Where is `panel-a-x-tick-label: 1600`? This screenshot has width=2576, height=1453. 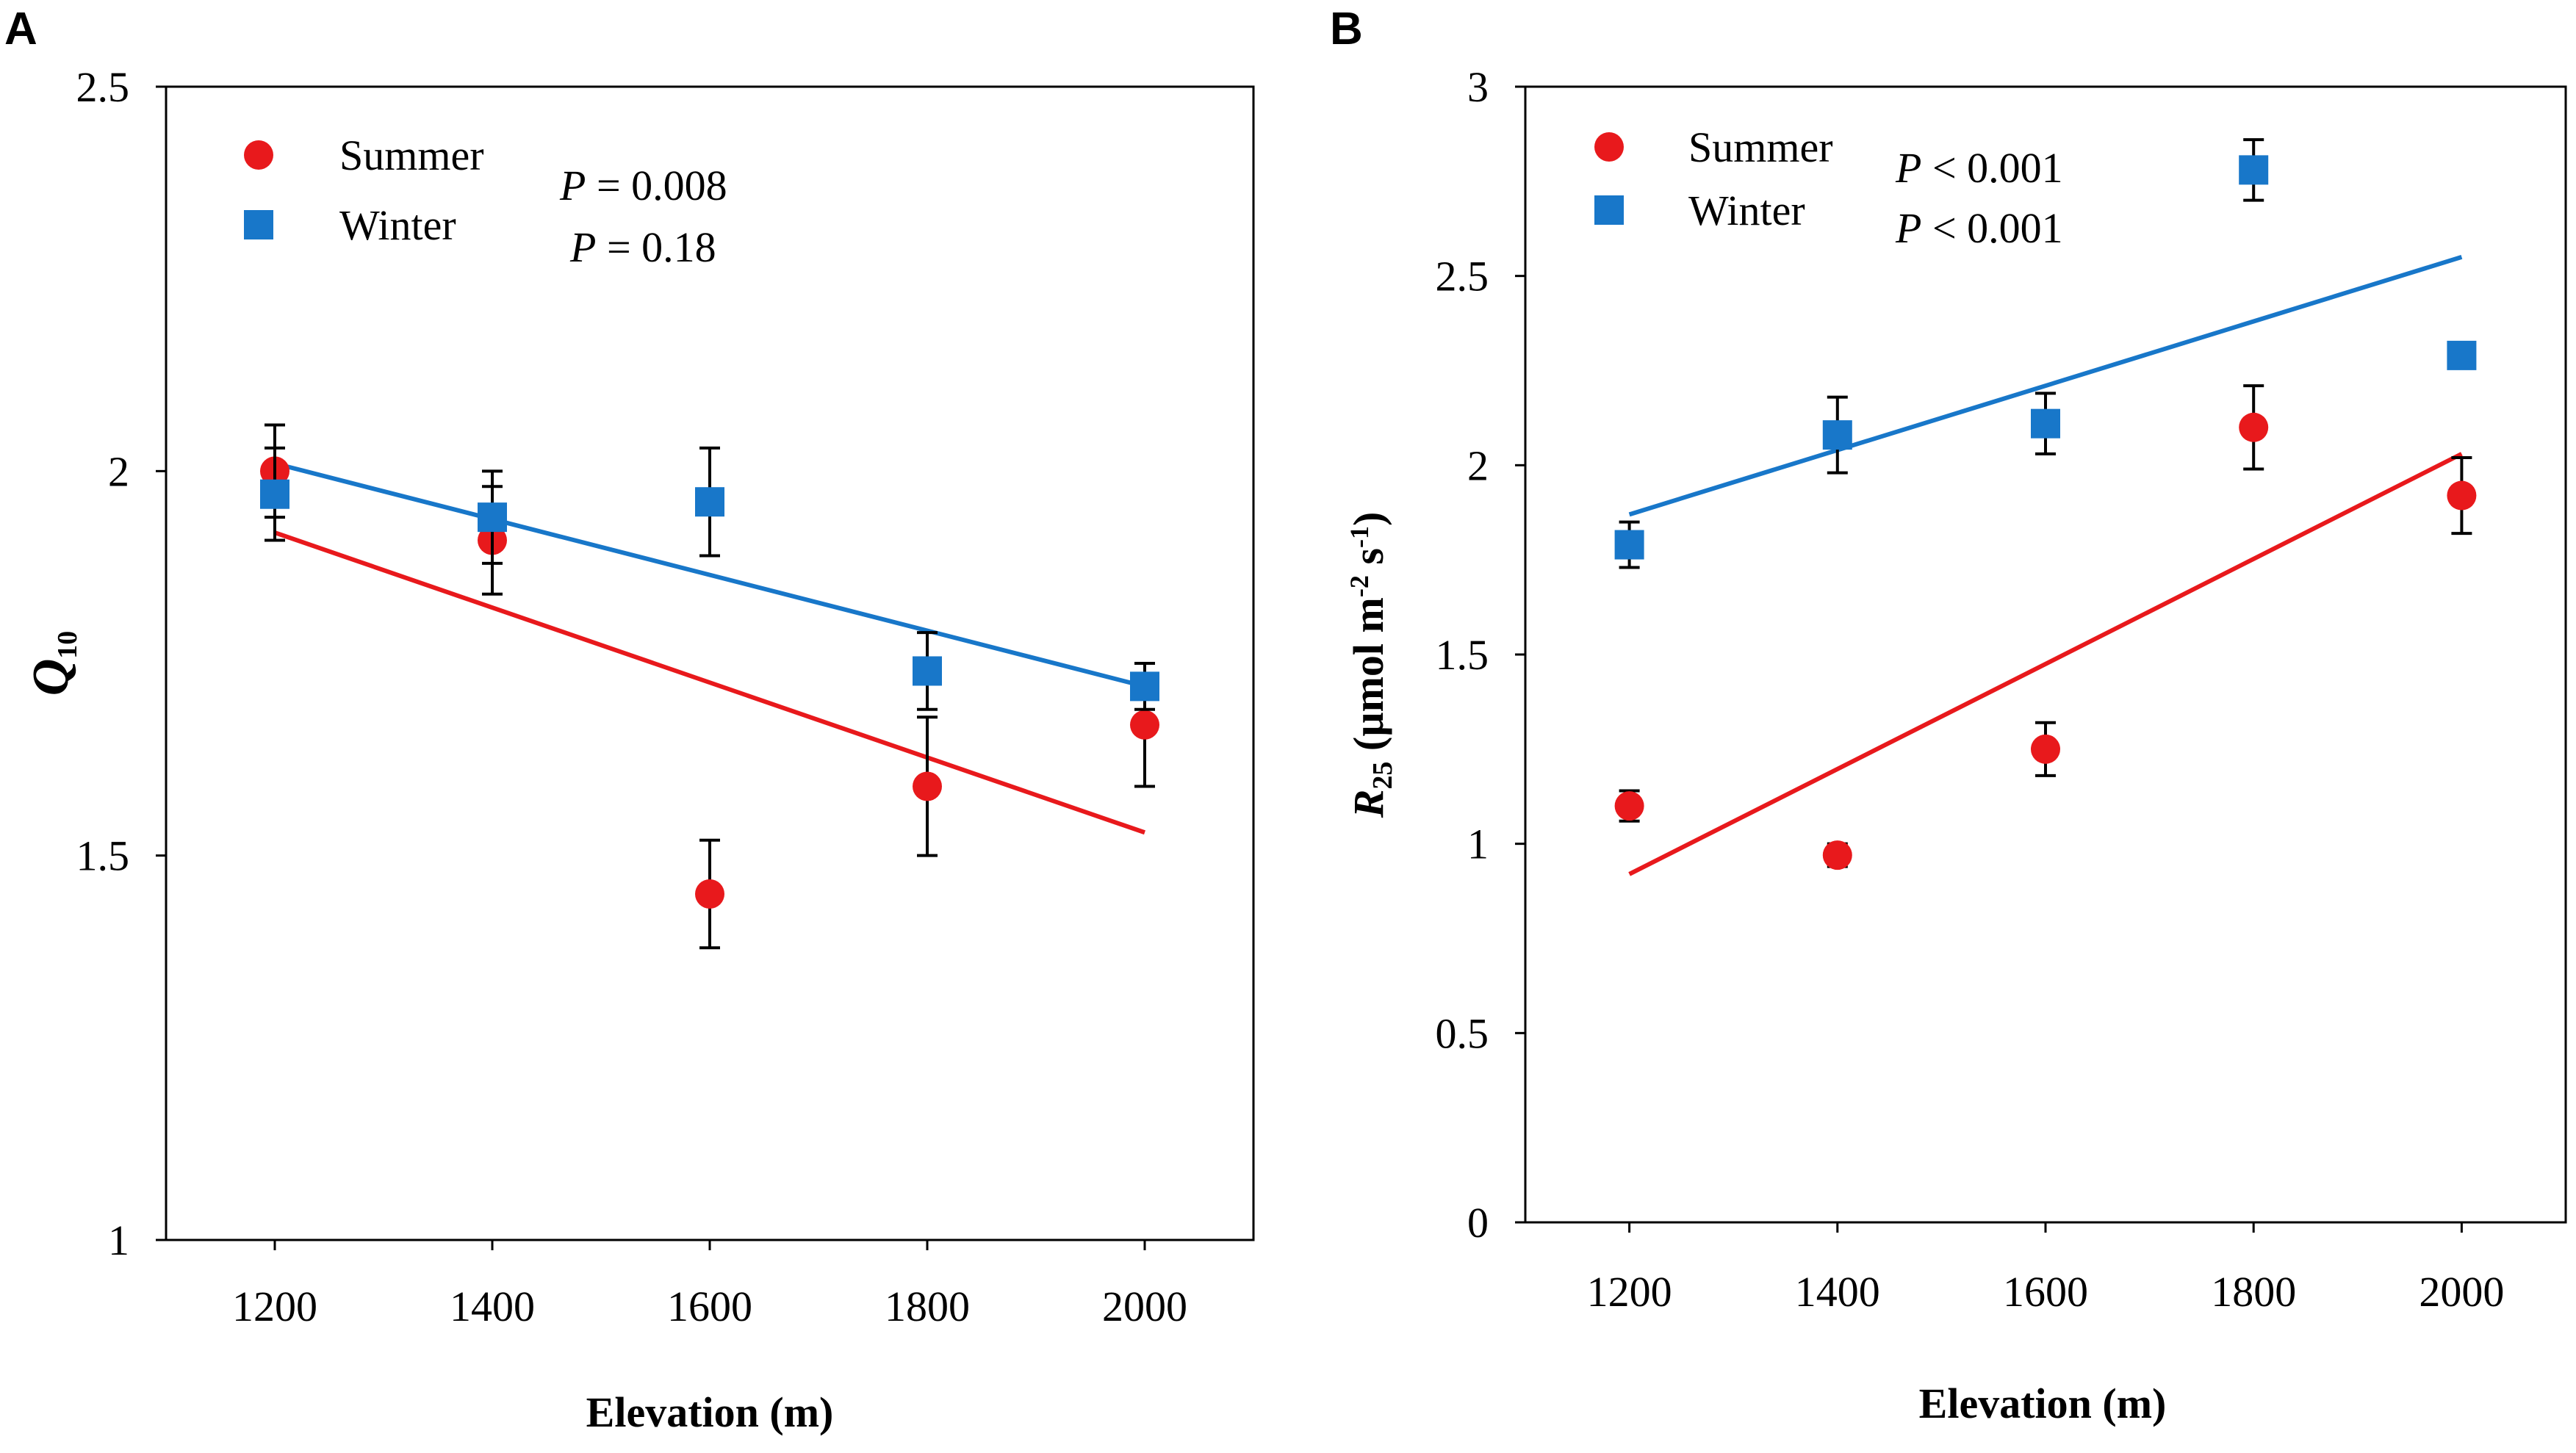 panel-a-x-tick-label: 1600 is located at coordinates (709, 1306).